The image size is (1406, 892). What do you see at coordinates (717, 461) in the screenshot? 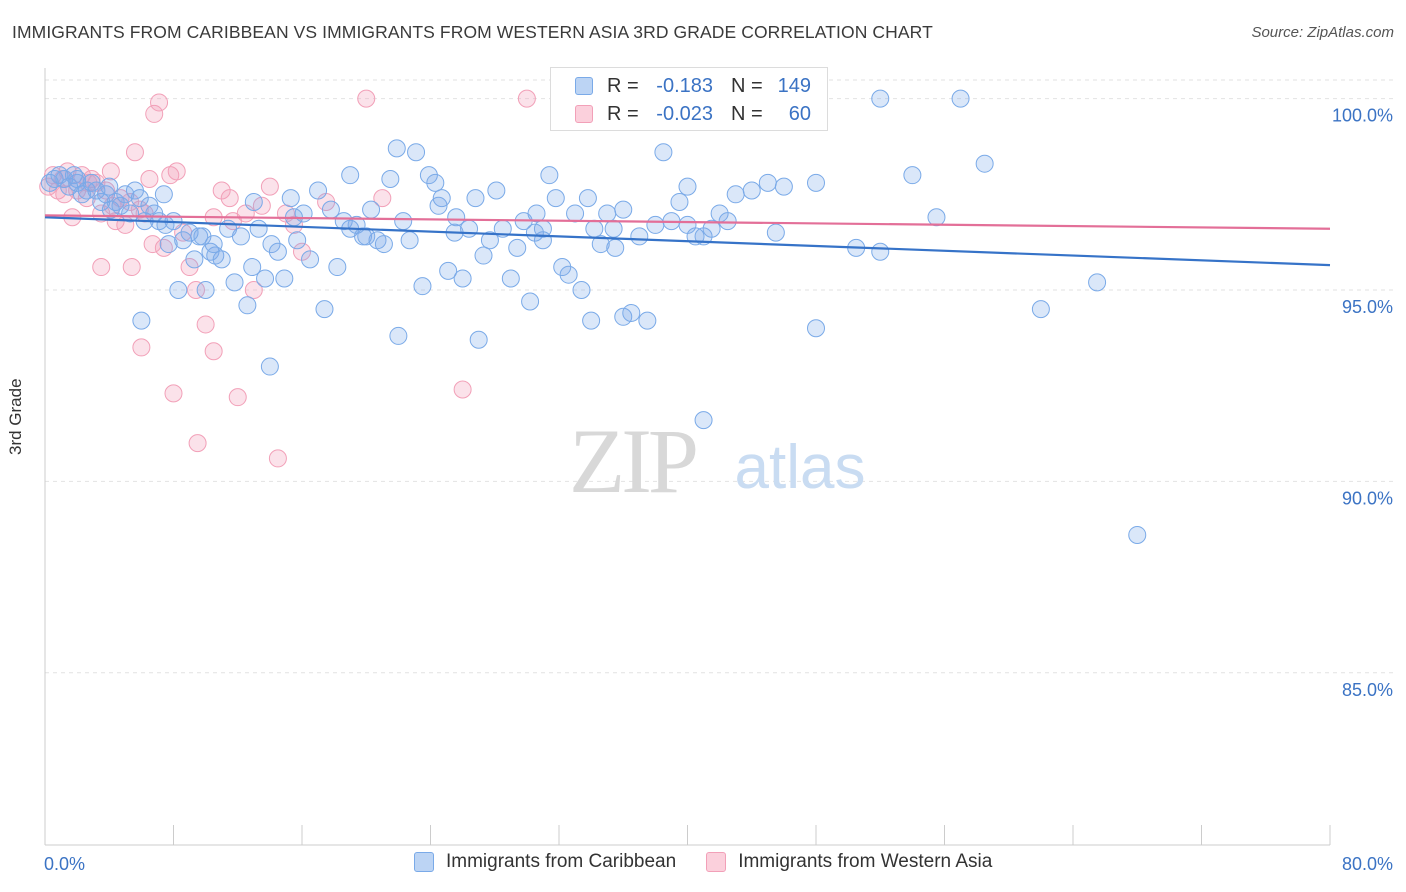
I see `watermark: ZIP atlas` at bounding box center [717, 461].